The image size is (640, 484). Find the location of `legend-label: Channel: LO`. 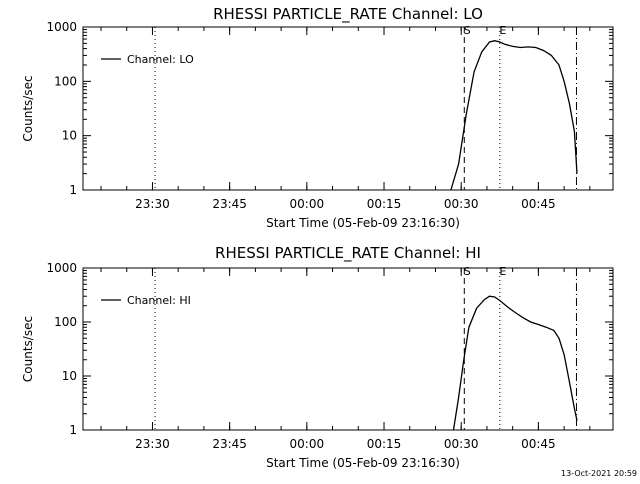

legend-label: Channel: LO is located at coordinates (160, 59).